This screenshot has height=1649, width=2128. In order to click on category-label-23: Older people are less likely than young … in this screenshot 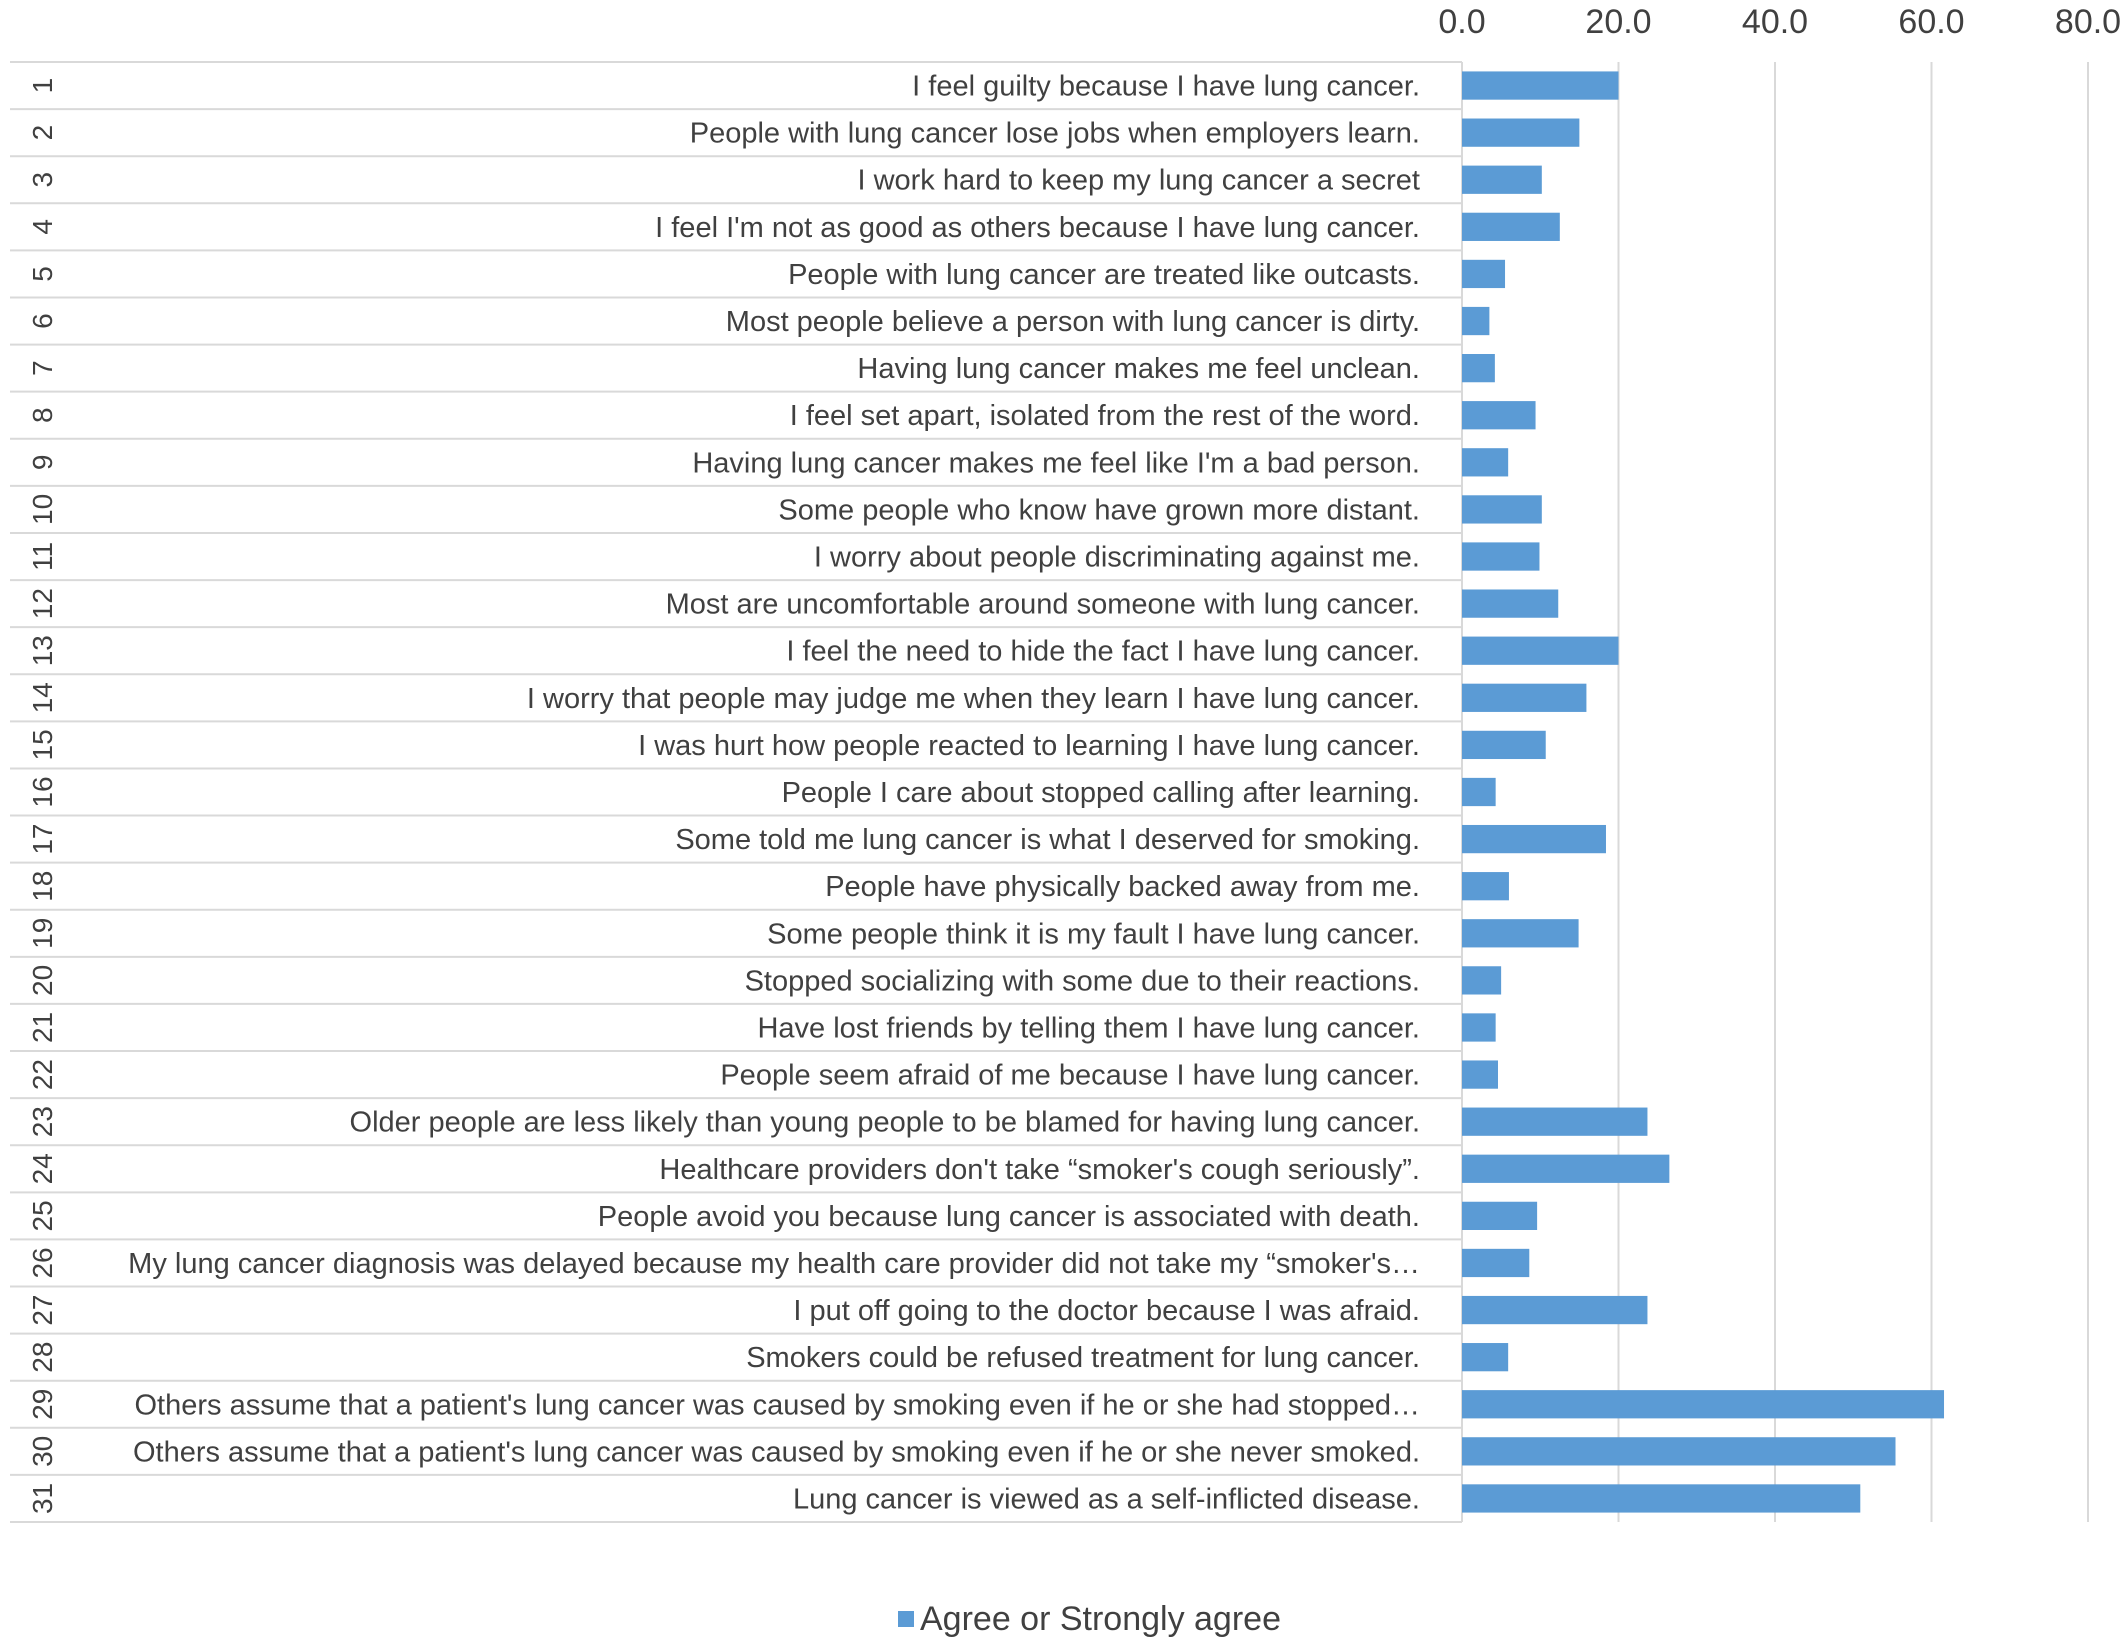, I will do `click(885, 1123)`.